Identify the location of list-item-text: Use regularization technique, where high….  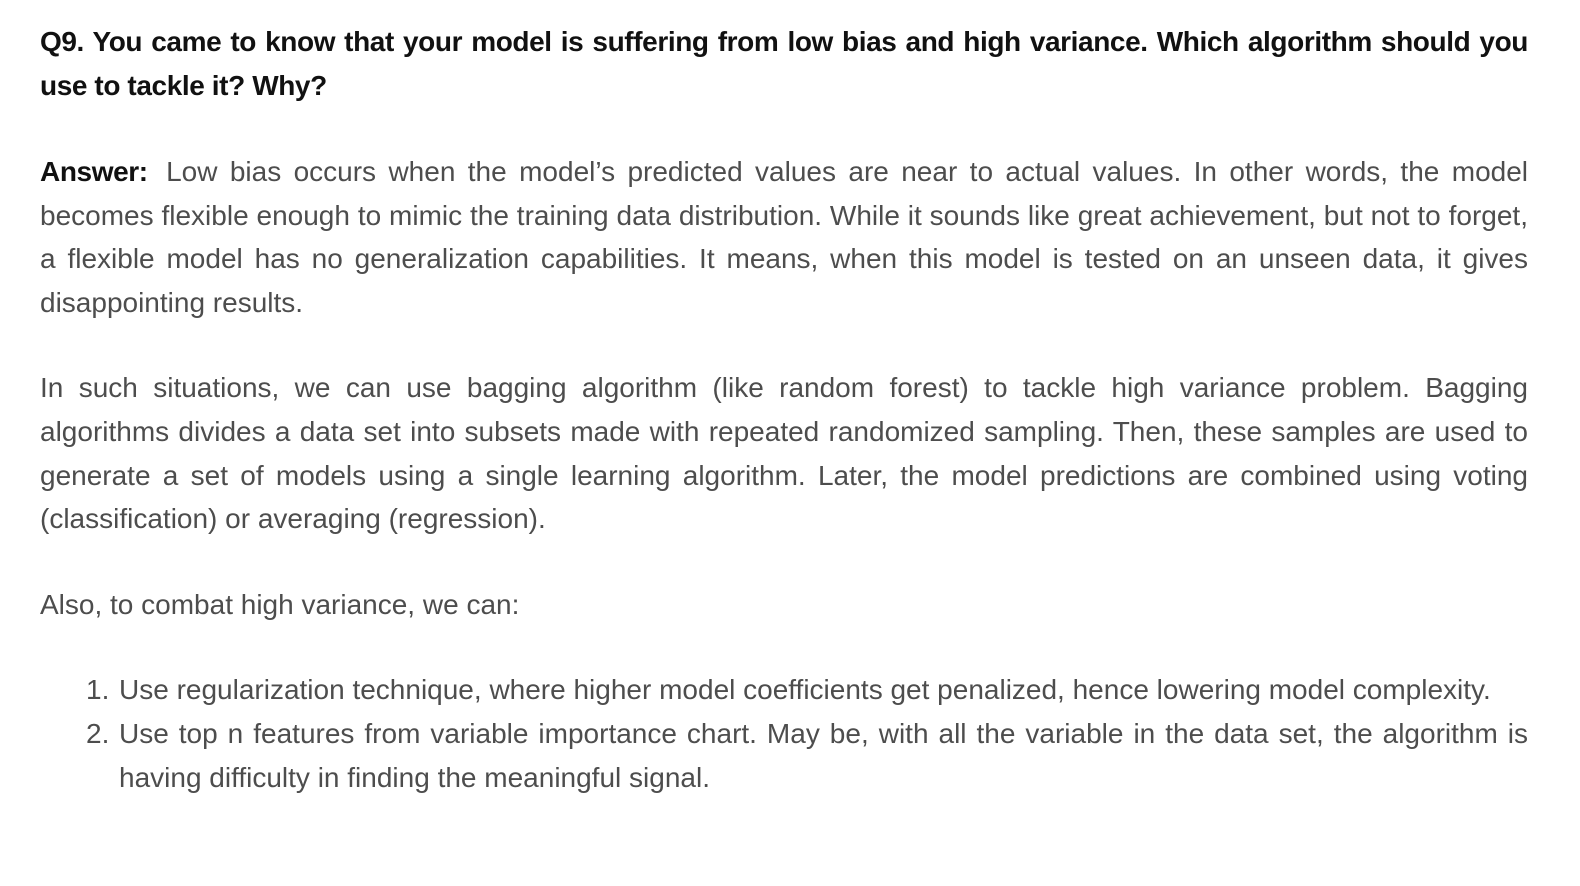
(805, 690).